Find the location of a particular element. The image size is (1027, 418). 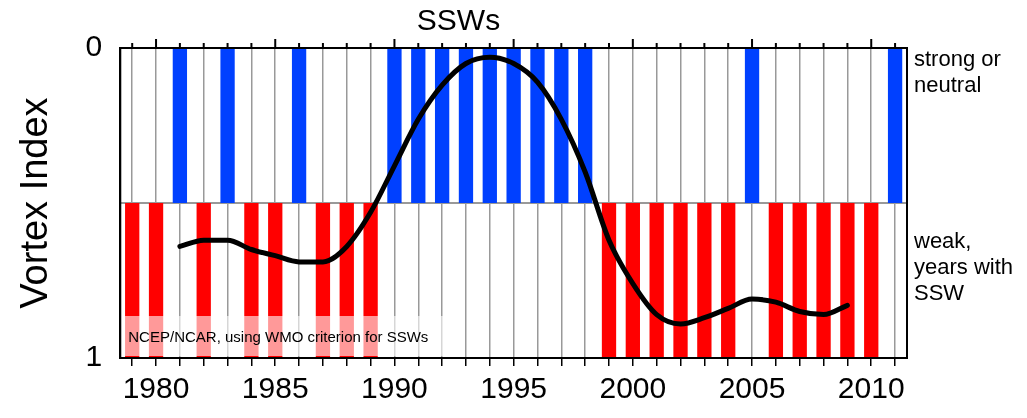

annotation: NCEP/NCAR, using WMO criterion for SSWs is located at coordinates (278, 337).